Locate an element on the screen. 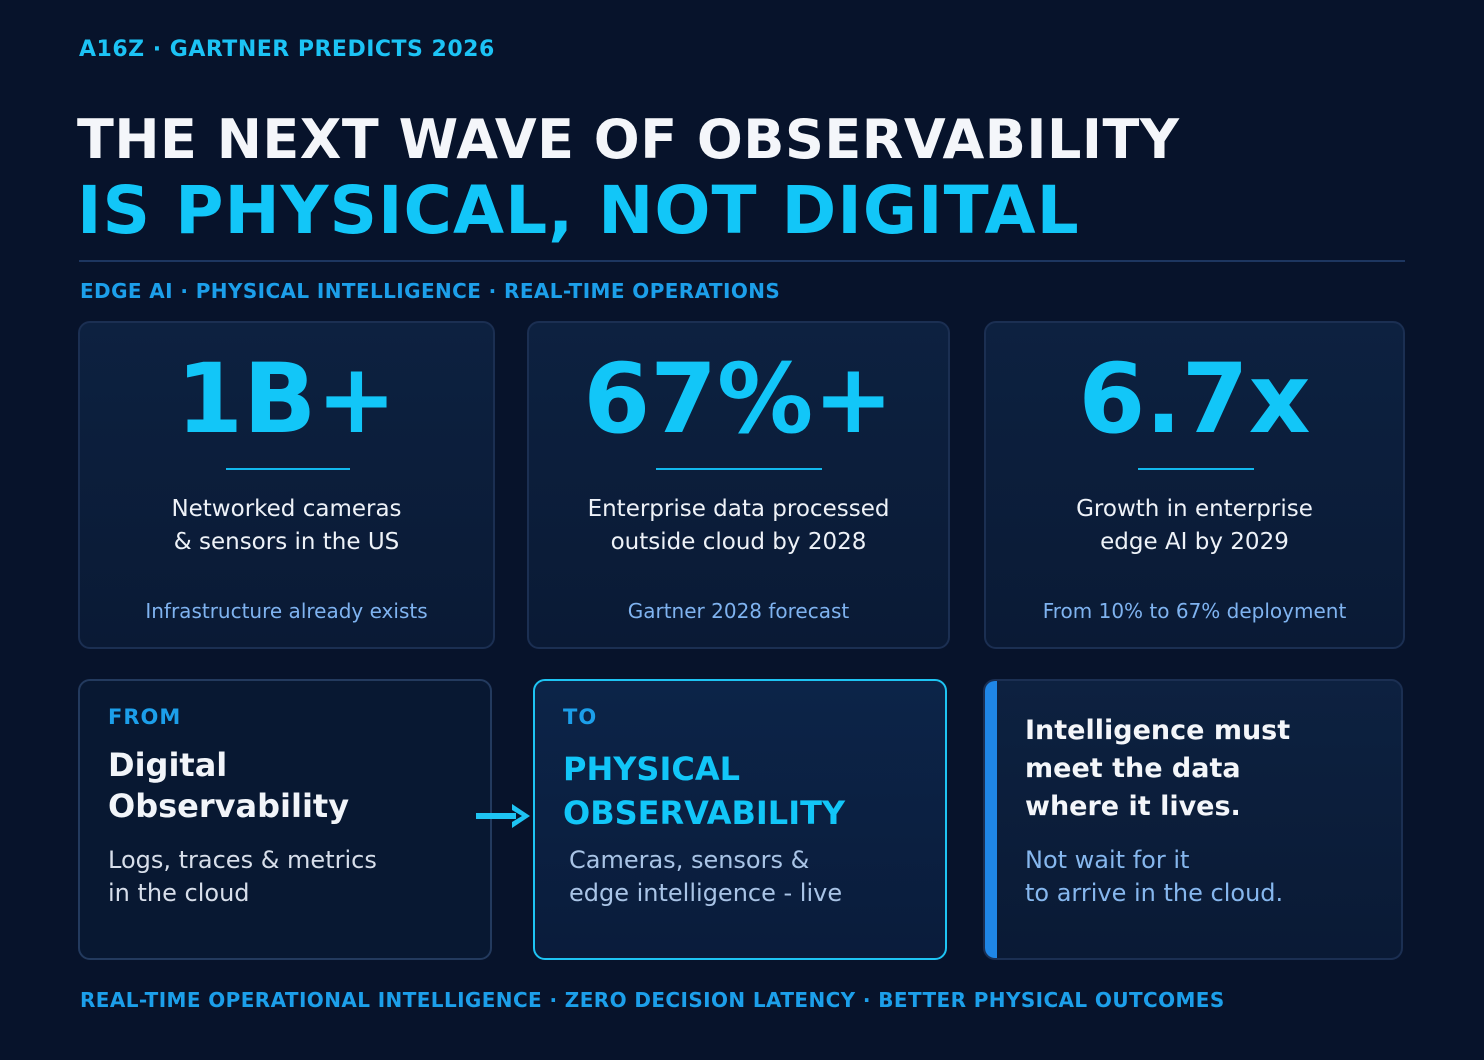 The height and width of the screenshot is (1060, 1484). insight-body-line: Not wait for it is located at coordinates (1107, 860).